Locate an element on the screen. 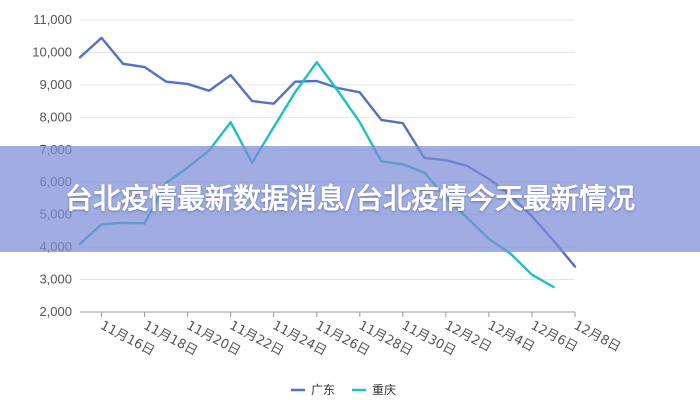 Image resolution: width=700 pixels, height=400 pixels. y-tick-label: 11,000 is located at coordinates (52, 19).